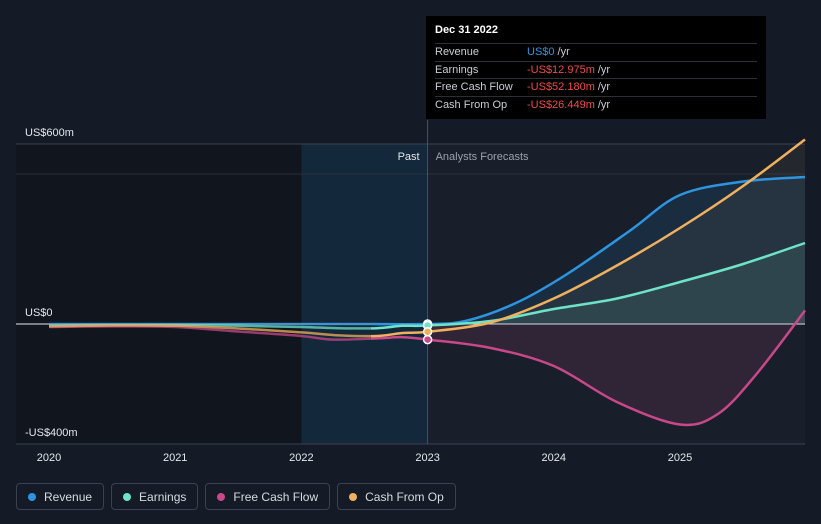 The image size is (821, 524). I want to click on tooltip-value: US$0, so click(541, 52).